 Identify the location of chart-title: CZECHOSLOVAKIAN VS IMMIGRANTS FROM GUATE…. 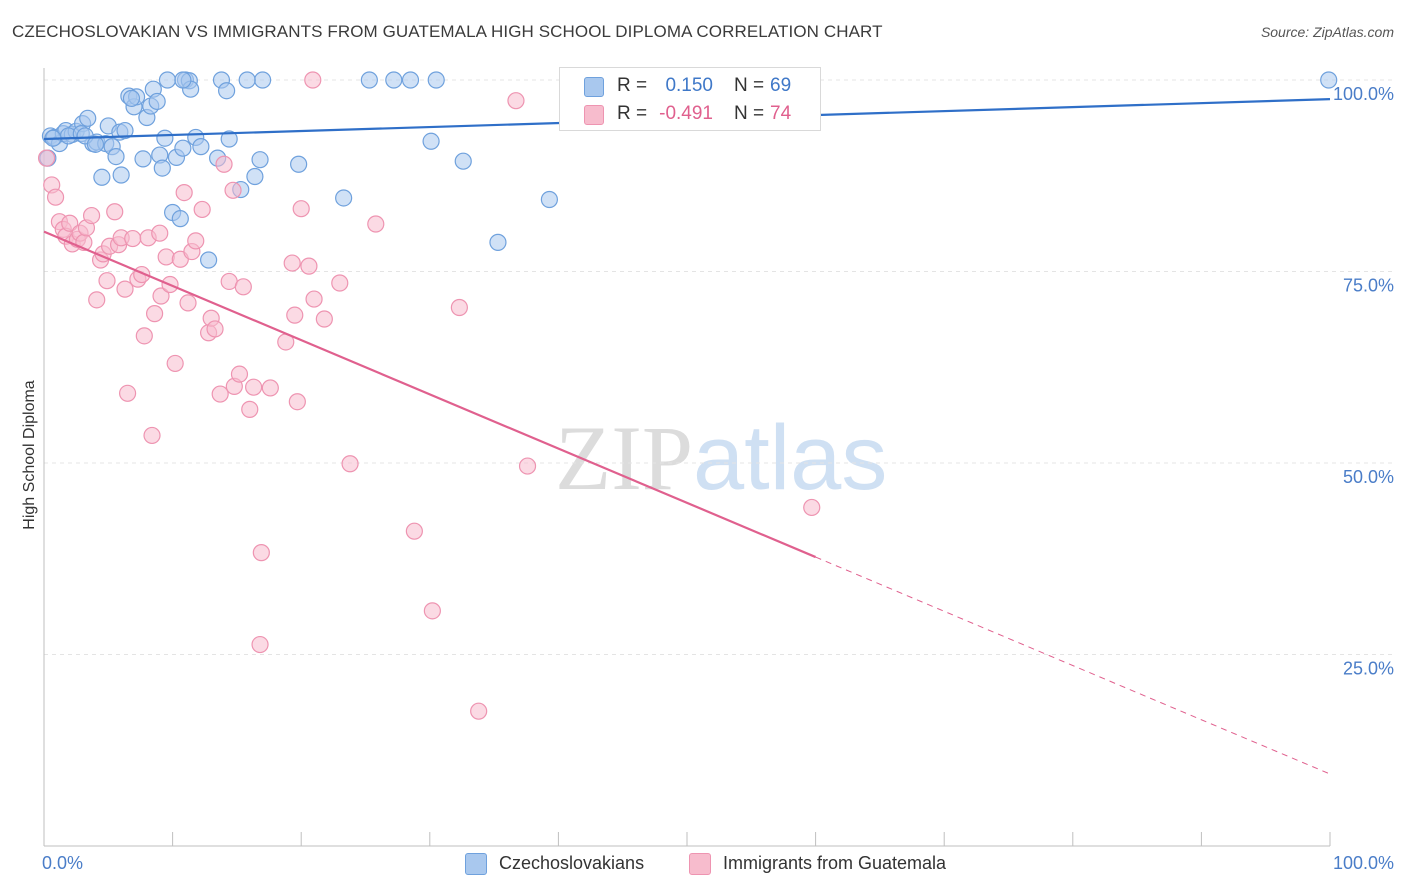
(447, 31).